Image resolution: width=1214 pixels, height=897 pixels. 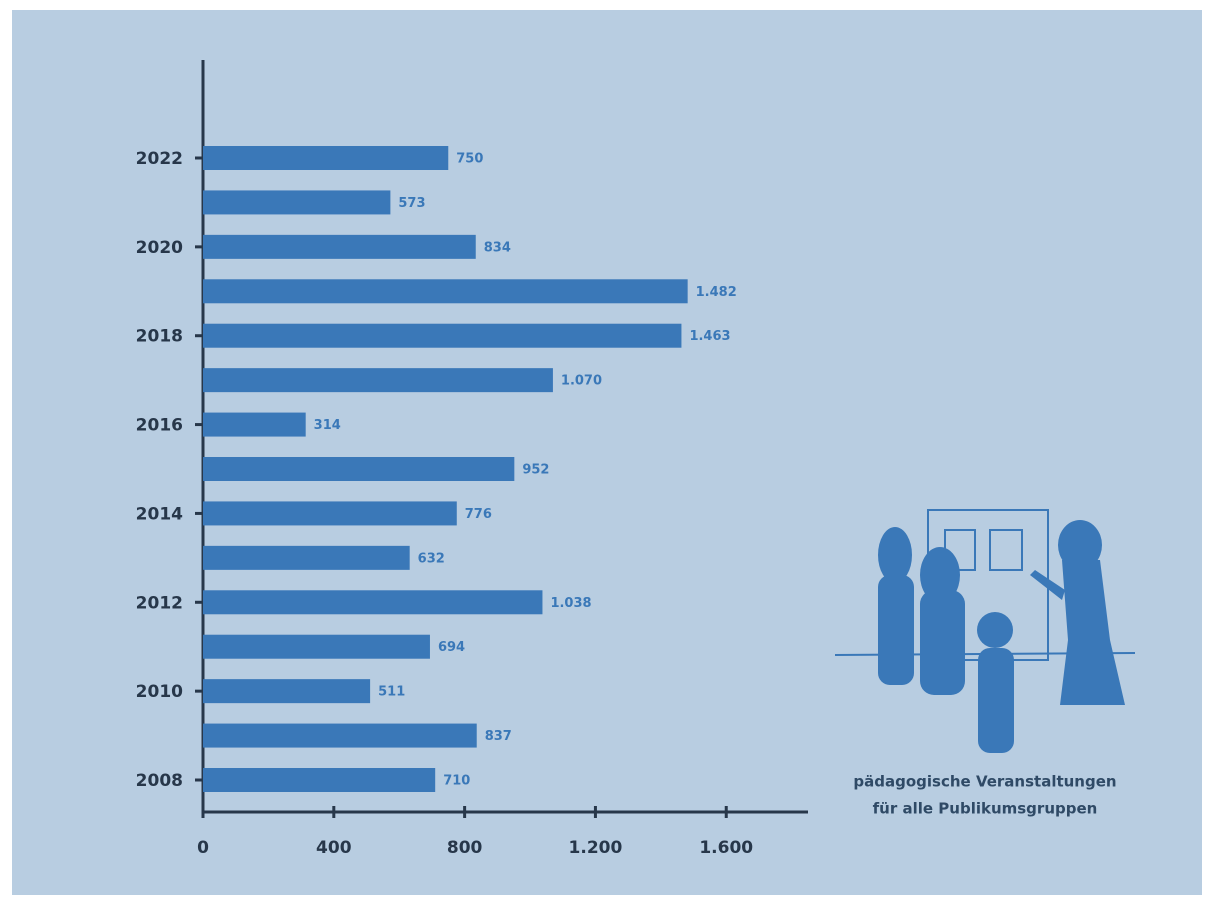 What do you see at coordinates (159, 603) in the screenshot?
I see `y-tick-label: 2012` at bounding box center [159, 603].